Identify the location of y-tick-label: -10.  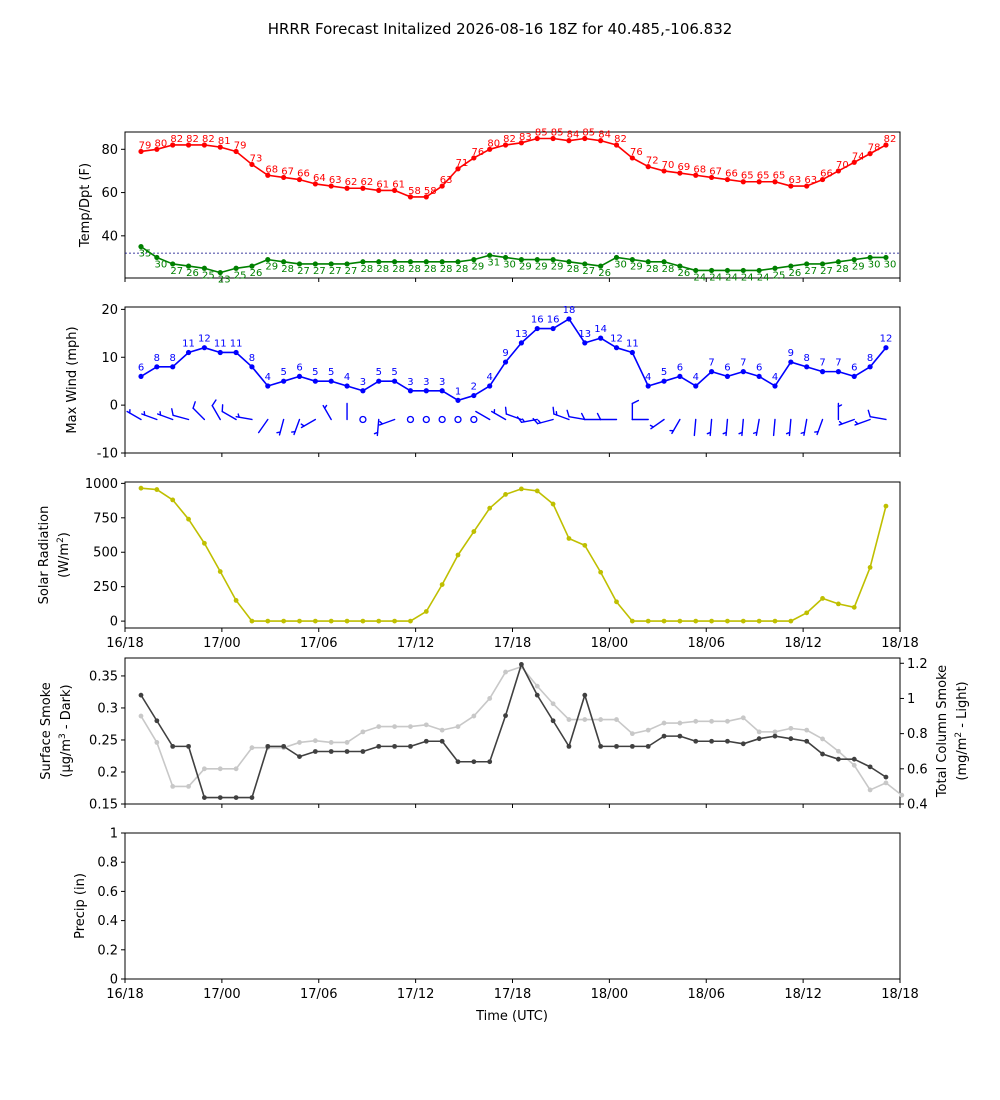
(107, 454).